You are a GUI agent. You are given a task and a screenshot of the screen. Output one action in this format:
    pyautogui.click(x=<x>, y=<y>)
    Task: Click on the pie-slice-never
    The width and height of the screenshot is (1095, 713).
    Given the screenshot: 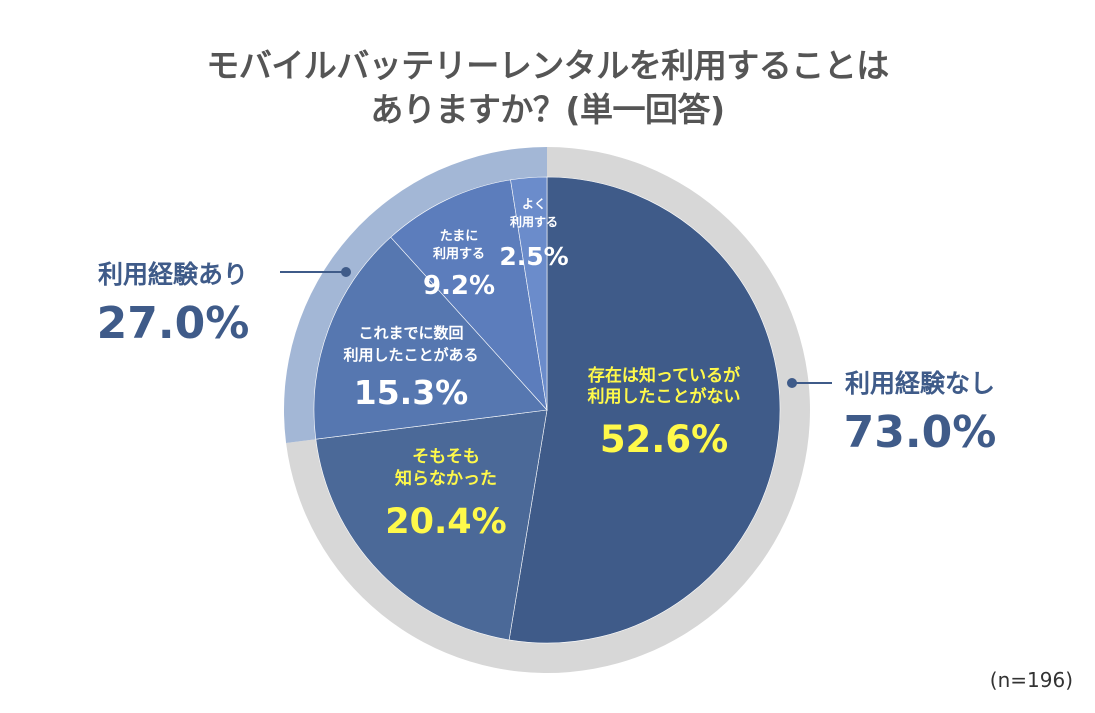 What is the action you would take?
    pyautogui.click(x=431, y=525)
    